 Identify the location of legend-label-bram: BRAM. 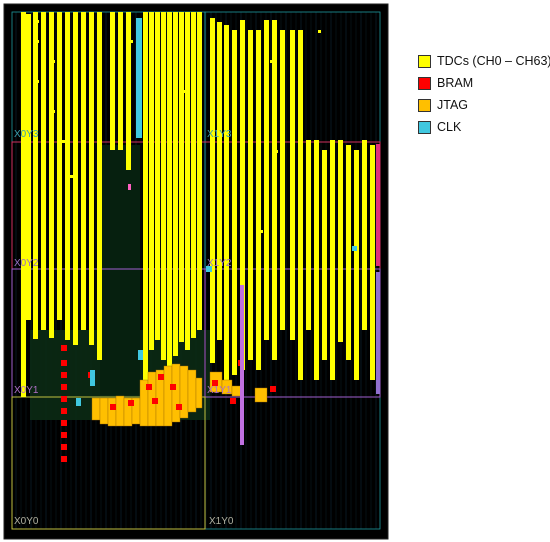
(455, 83).